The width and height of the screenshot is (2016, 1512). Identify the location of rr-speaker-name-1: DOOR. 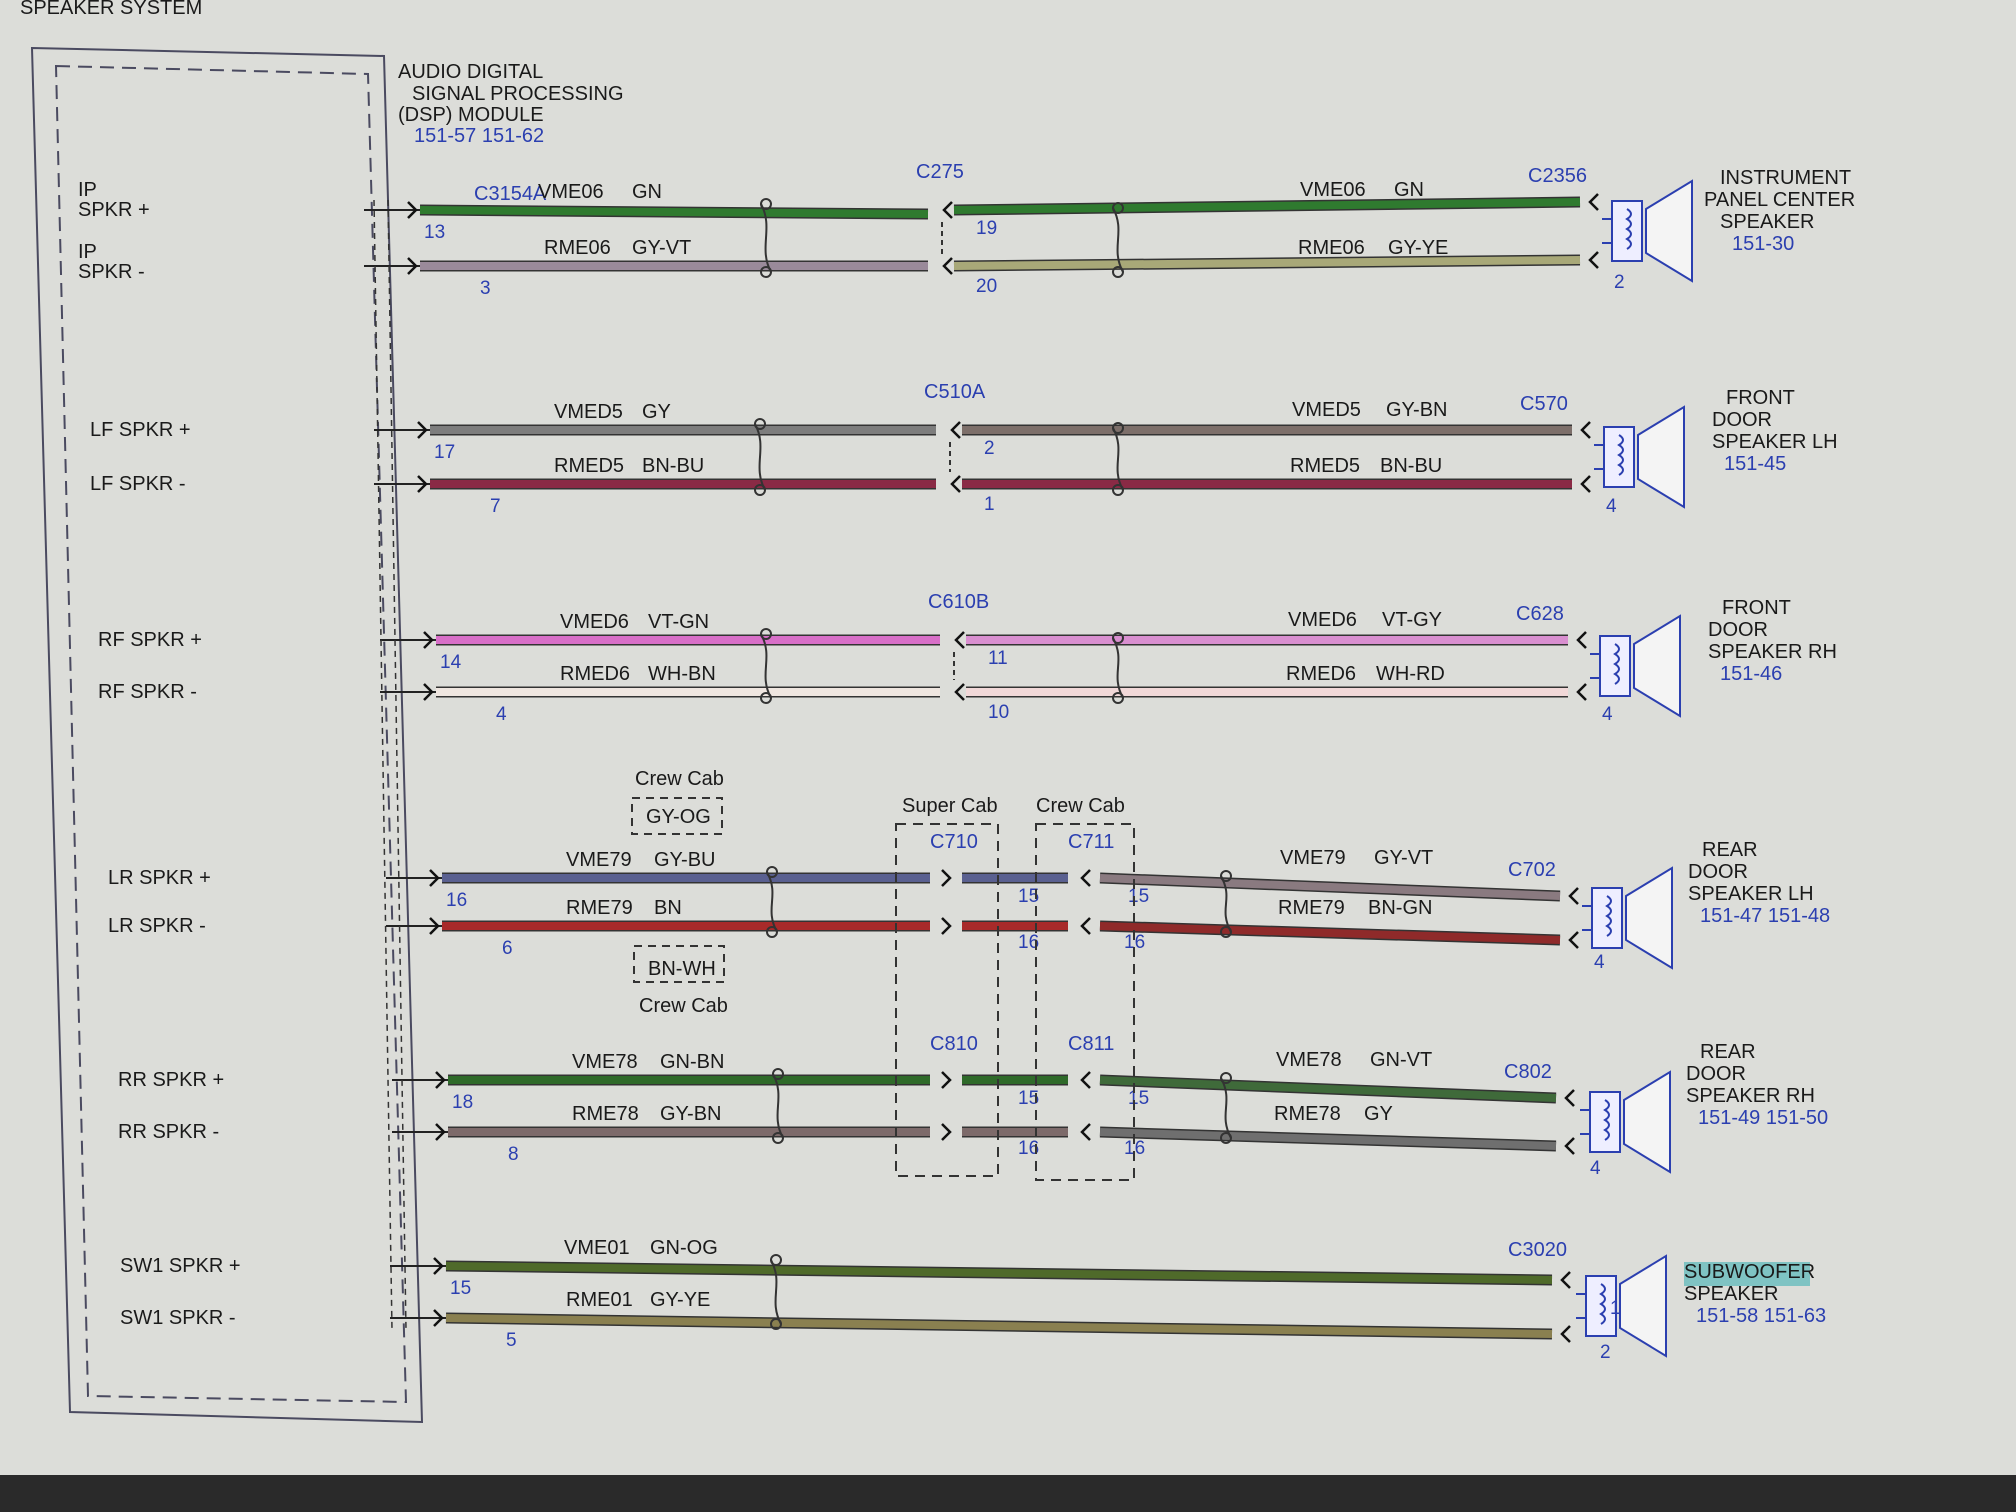
(1716, 1074).